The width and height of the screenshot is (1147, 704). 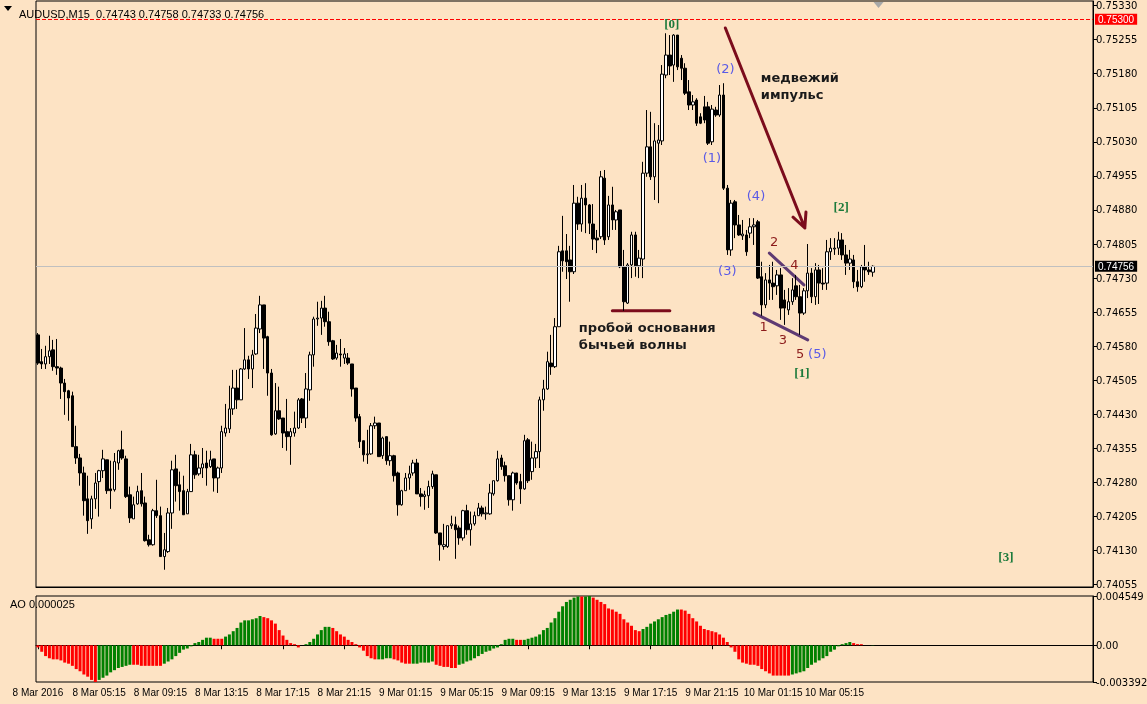 I want to click on annotation: пробой основания бычьей волны, so click(x=647, y=336).